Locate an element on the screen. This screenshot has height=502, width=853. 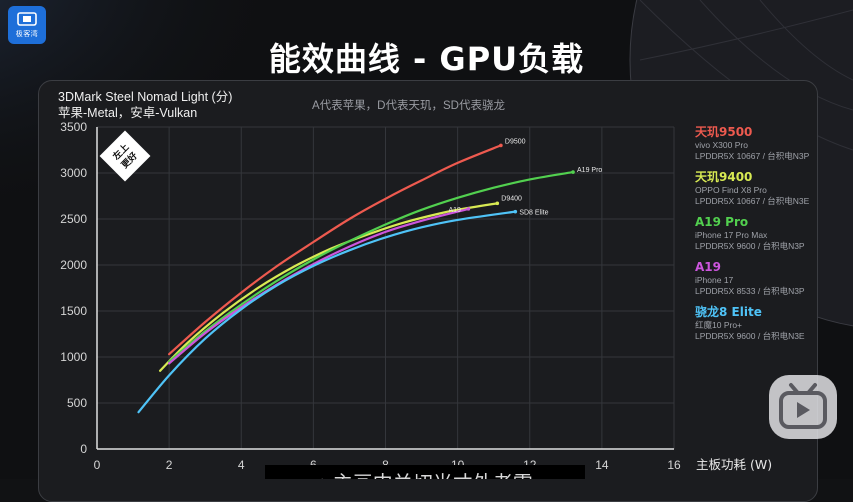
chip-icon is located at coordinates (27, 19).